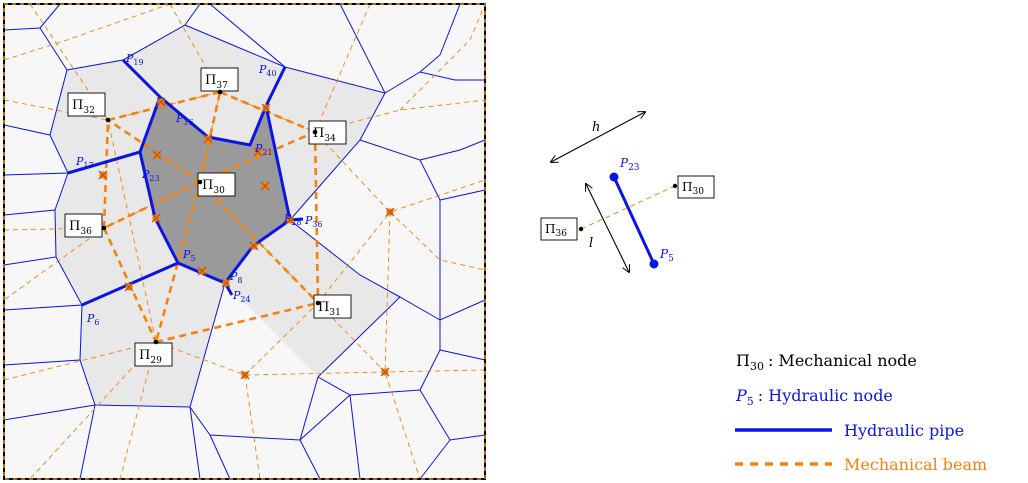  I want to click on pipe-detail: h l P23 P5 Π30 Π36, so click(627, 192).